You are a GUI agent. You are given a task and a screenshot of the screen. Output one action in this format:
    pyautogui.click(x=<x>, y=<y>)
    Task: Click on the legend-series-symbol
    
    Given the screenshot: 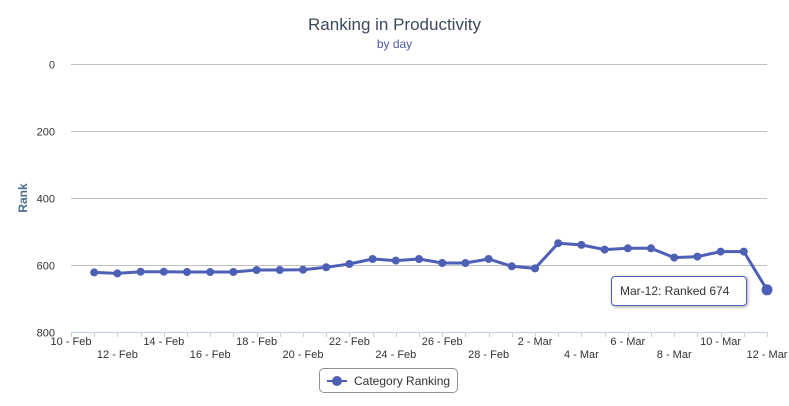 What is the action you would take?
    pyautogui.click(x=337, y=380)
    